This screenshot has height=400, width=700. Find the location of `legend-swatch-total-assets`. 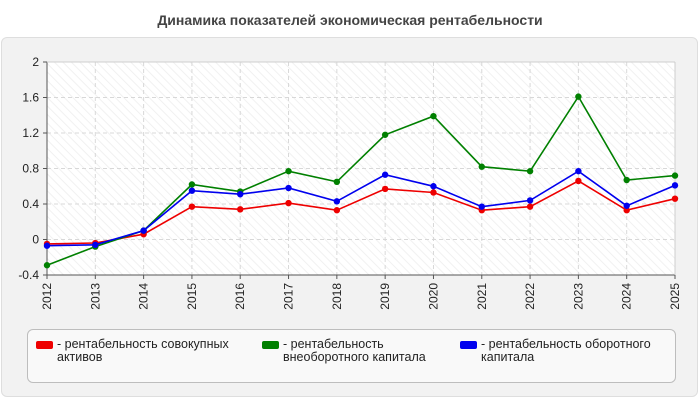

legend-swatch-total-assets is located at coordinates (44, 345).